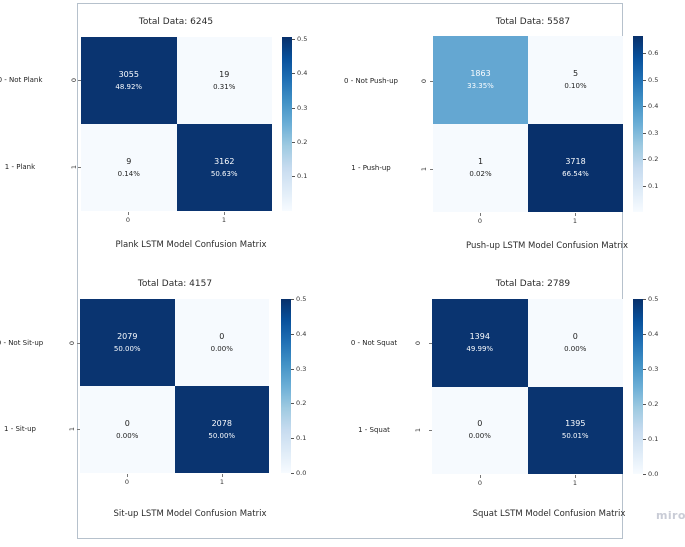  I want to click on cell-count: 2078, so click(221, 423).